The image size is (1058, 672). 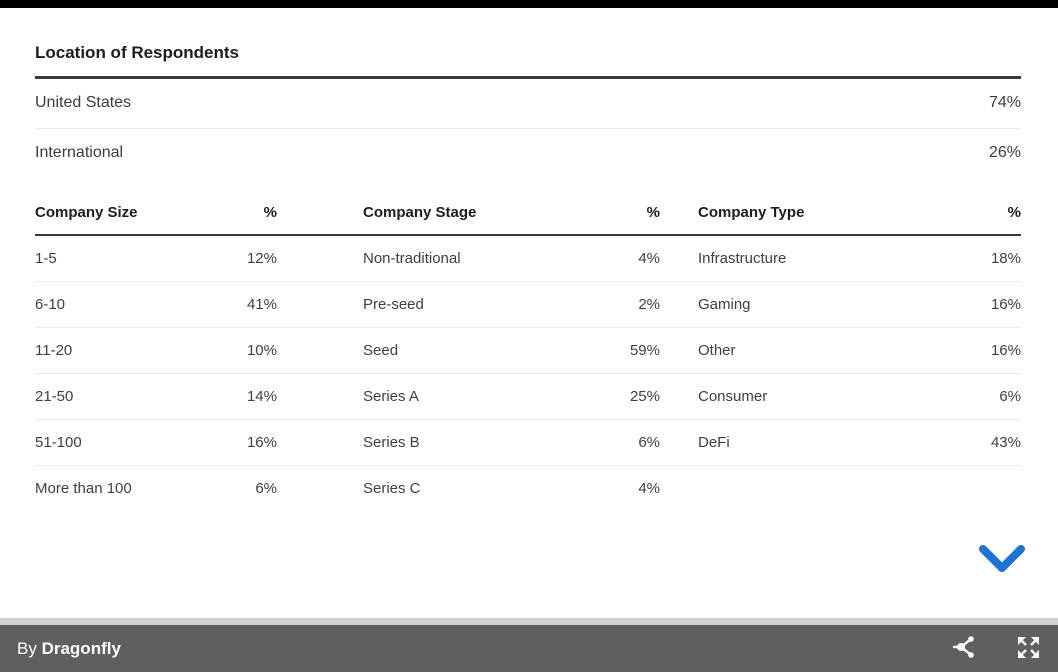 I want to click on column-header: Company Size, so click(x=86, y=212).